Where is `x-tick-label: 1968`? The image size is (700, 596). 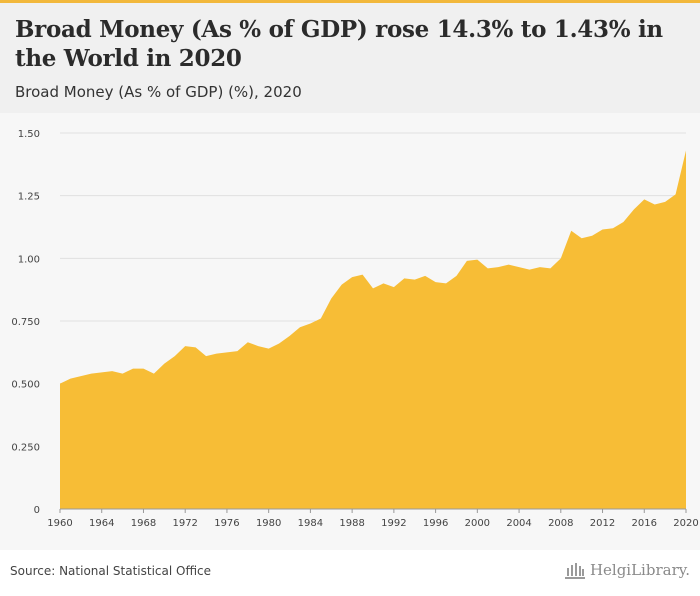 x-tick-label: 1968 is located at coordinates (143, 523).